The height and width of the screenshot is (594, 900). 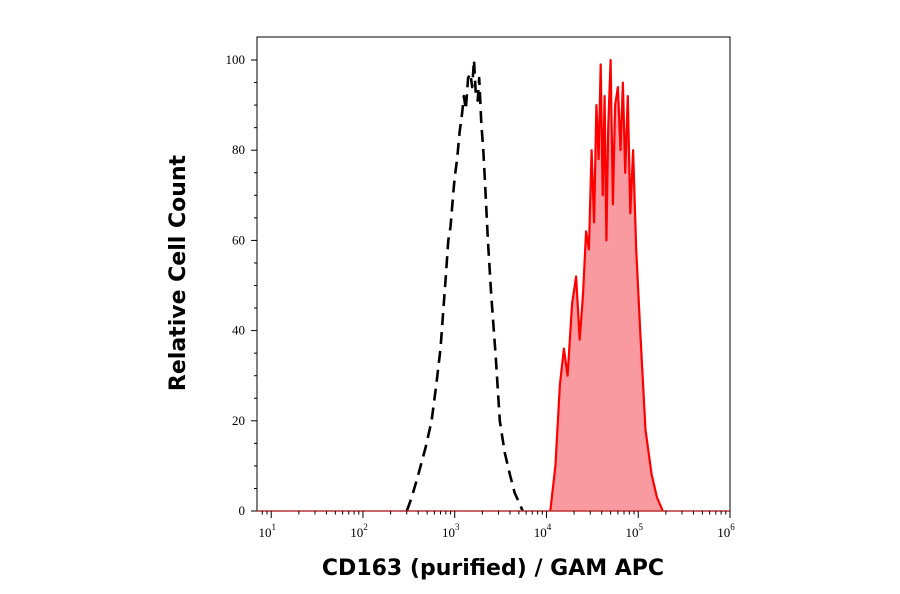 What do you see at coordinates (464, 285) in the screenshot?
I see `series-0-line` at bounding box center [464, 285].